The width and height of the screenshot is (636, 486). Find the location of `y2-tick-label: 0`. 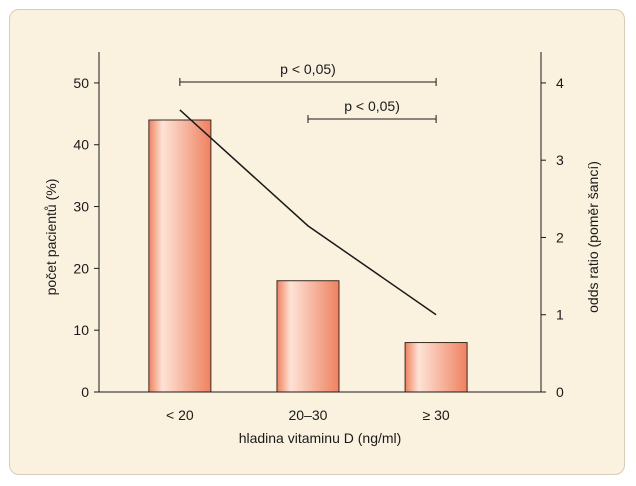

y2-tick-label: 0 is located at coordinates (560, 392).